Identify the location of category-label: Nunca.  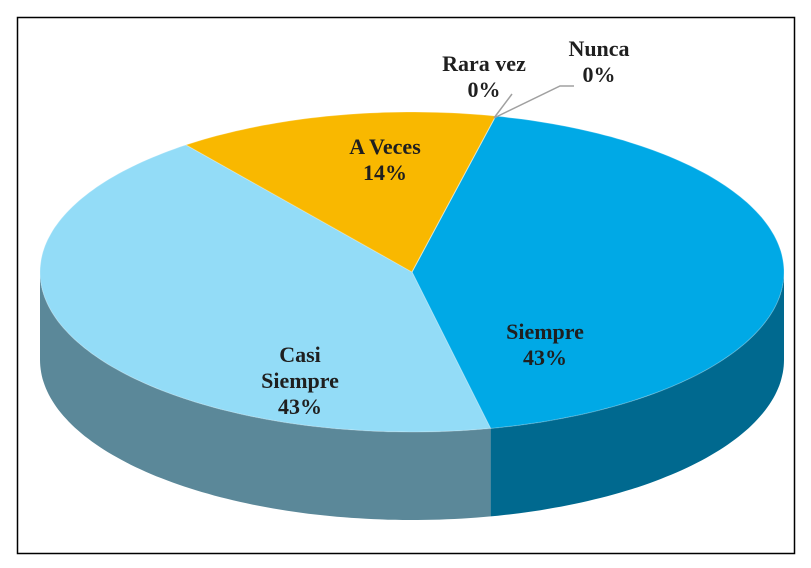
(599, 48).